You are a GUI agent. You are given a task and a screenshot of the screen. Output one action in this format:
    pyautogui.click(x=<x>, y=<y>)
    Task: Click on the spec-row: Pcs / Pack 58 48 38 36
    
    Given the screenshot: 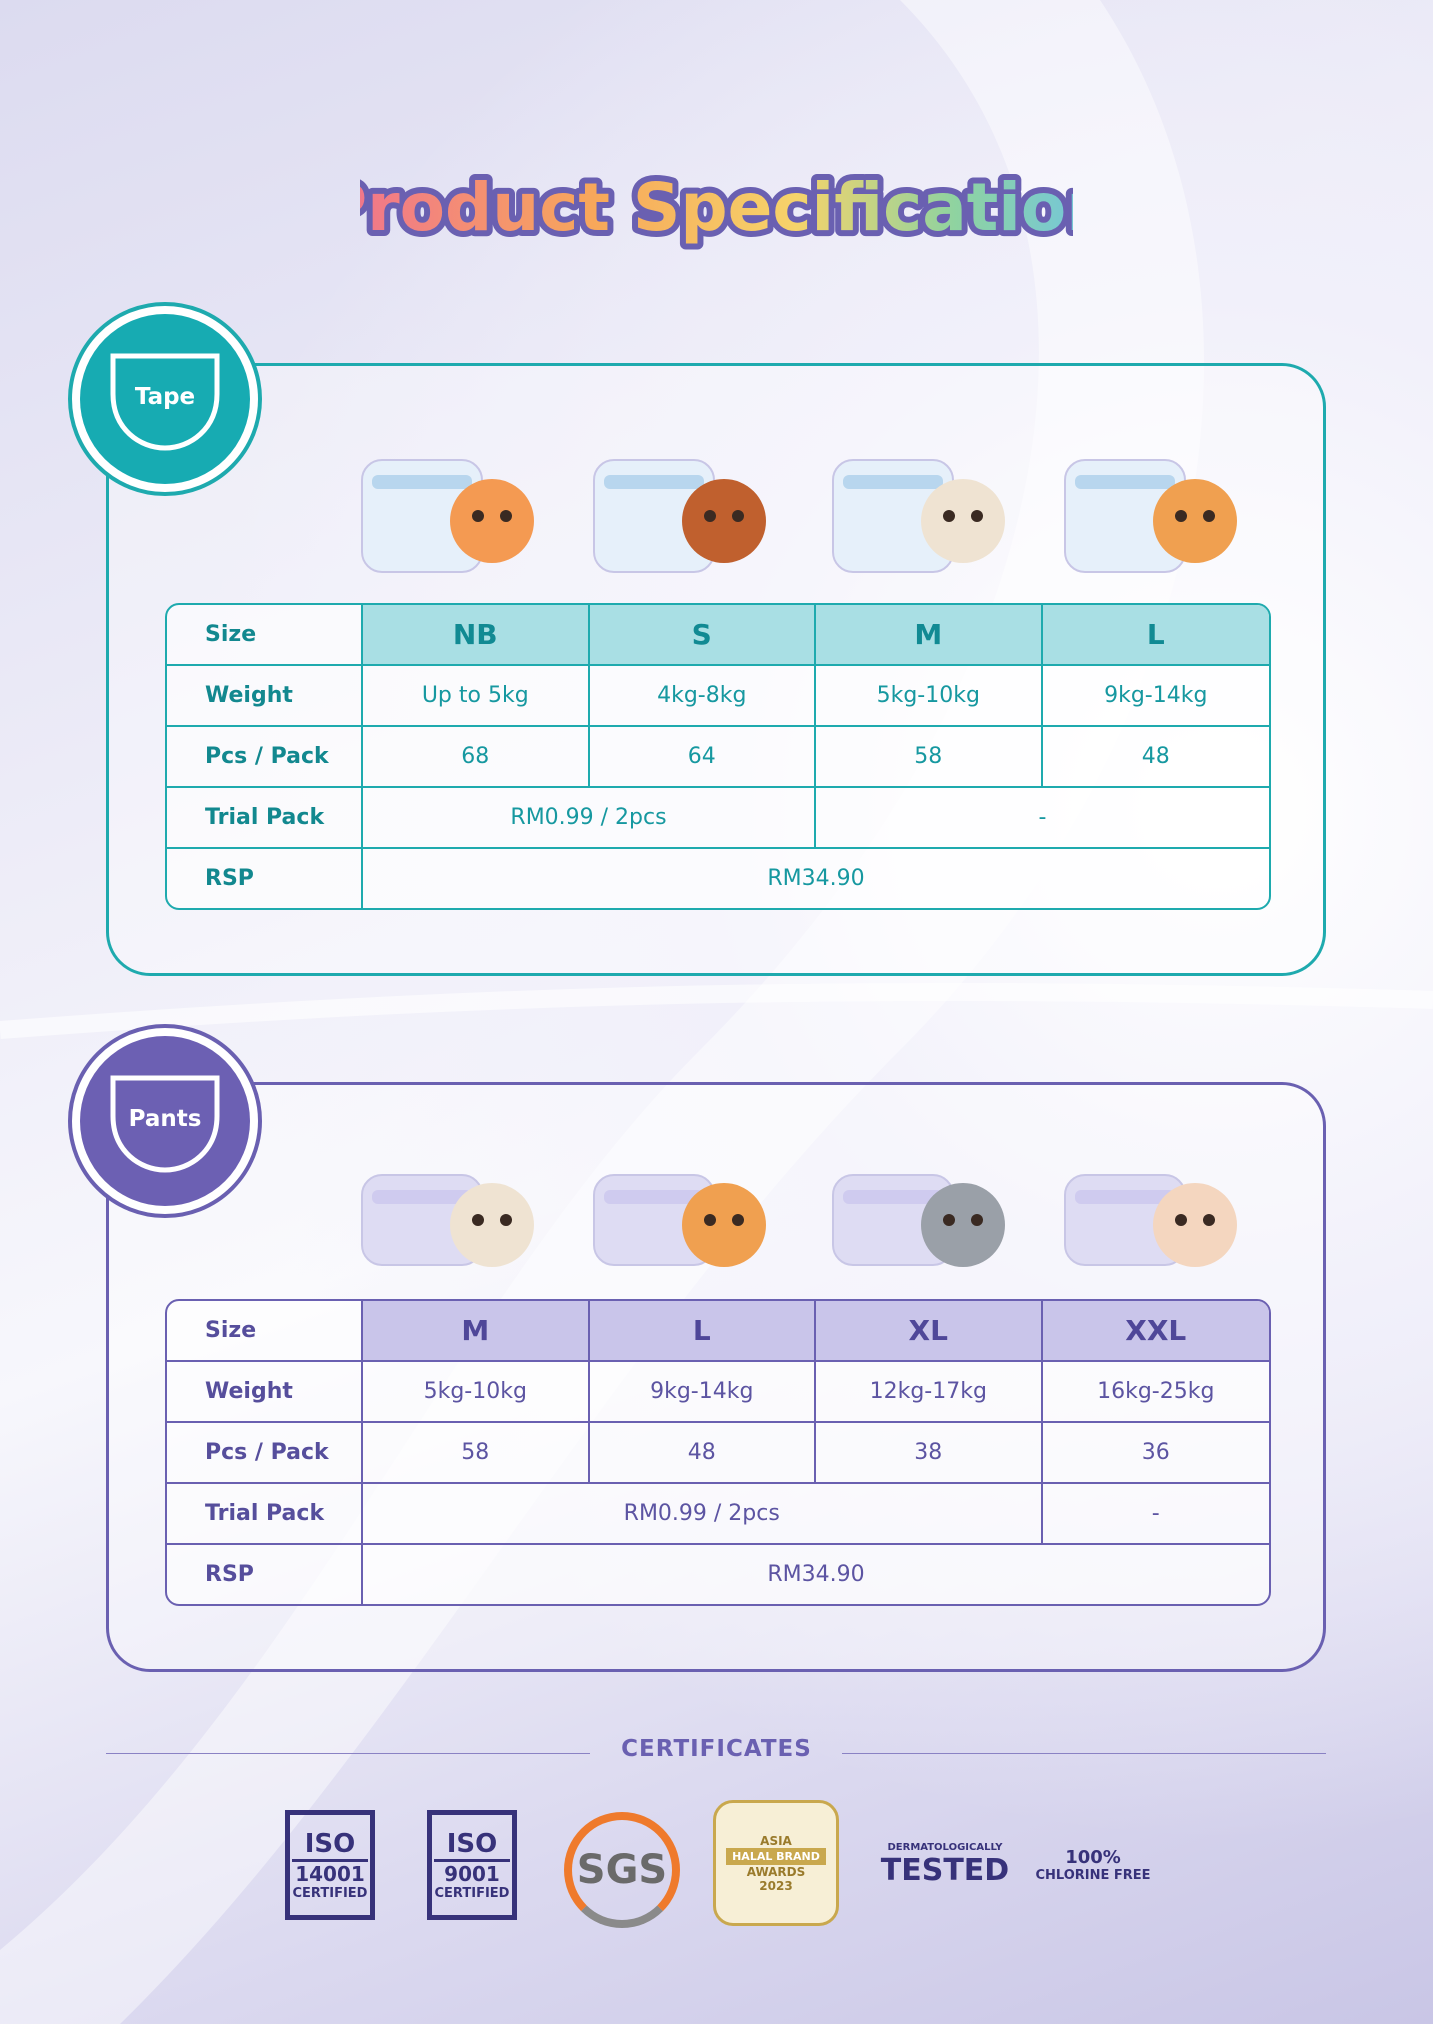 What is the action you would take?
    pyautogui.click(x=718, y=1453)
    